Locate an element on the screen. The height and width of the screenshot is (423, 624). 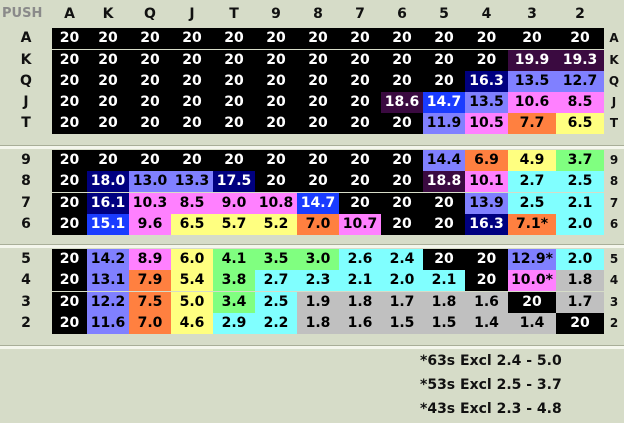
hand-cell: 4.9 is located at coordinates (532, 160).